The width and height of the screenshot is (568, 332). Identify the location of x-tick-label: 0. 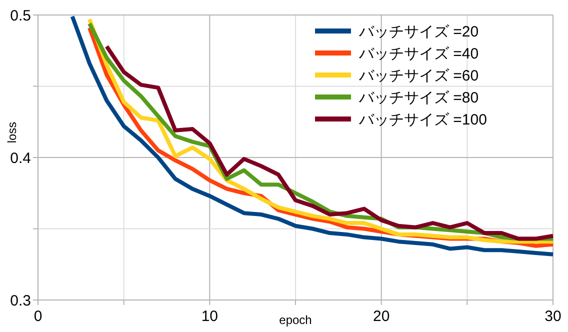
(38, 316).